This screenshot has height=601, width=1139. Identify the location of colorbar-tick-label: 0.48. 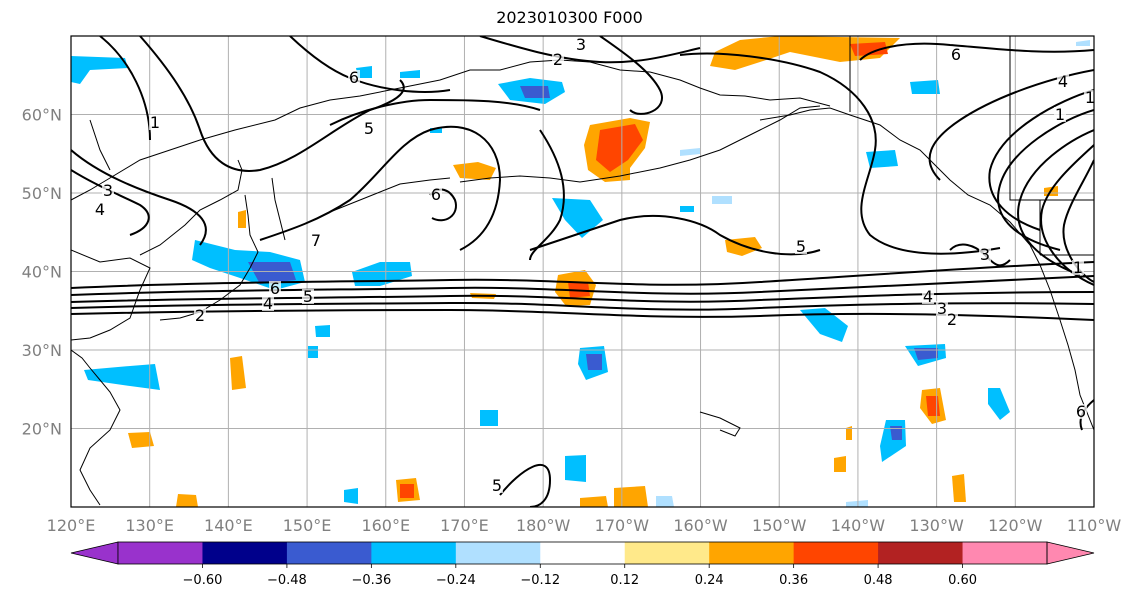
(878, 580).